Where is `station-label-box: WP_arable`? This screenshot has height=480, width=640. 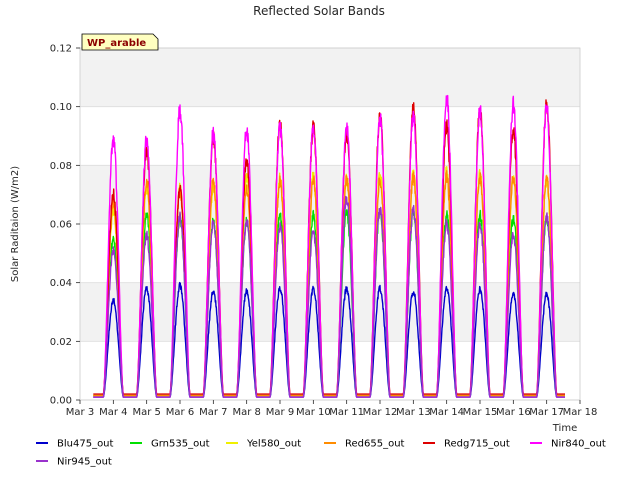
station-label-box: WP_arable is located at coordinates (120, 42).